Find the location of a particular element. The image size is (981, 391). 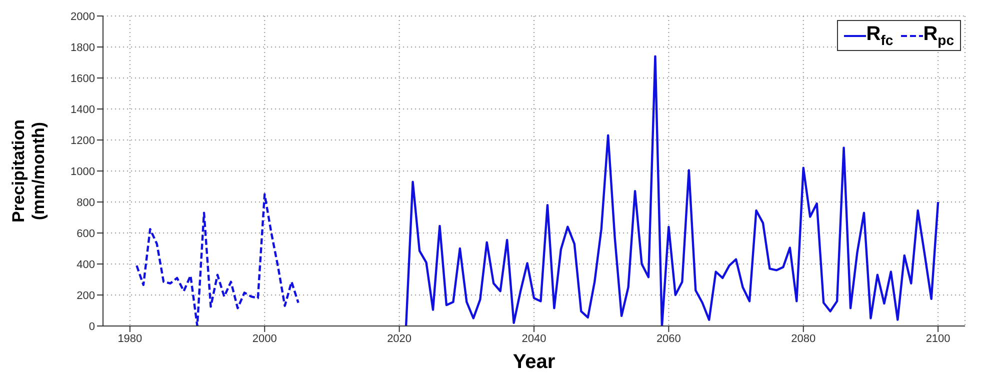

legend-label: R$_{fc}$ is located at coordinates (880, 35).